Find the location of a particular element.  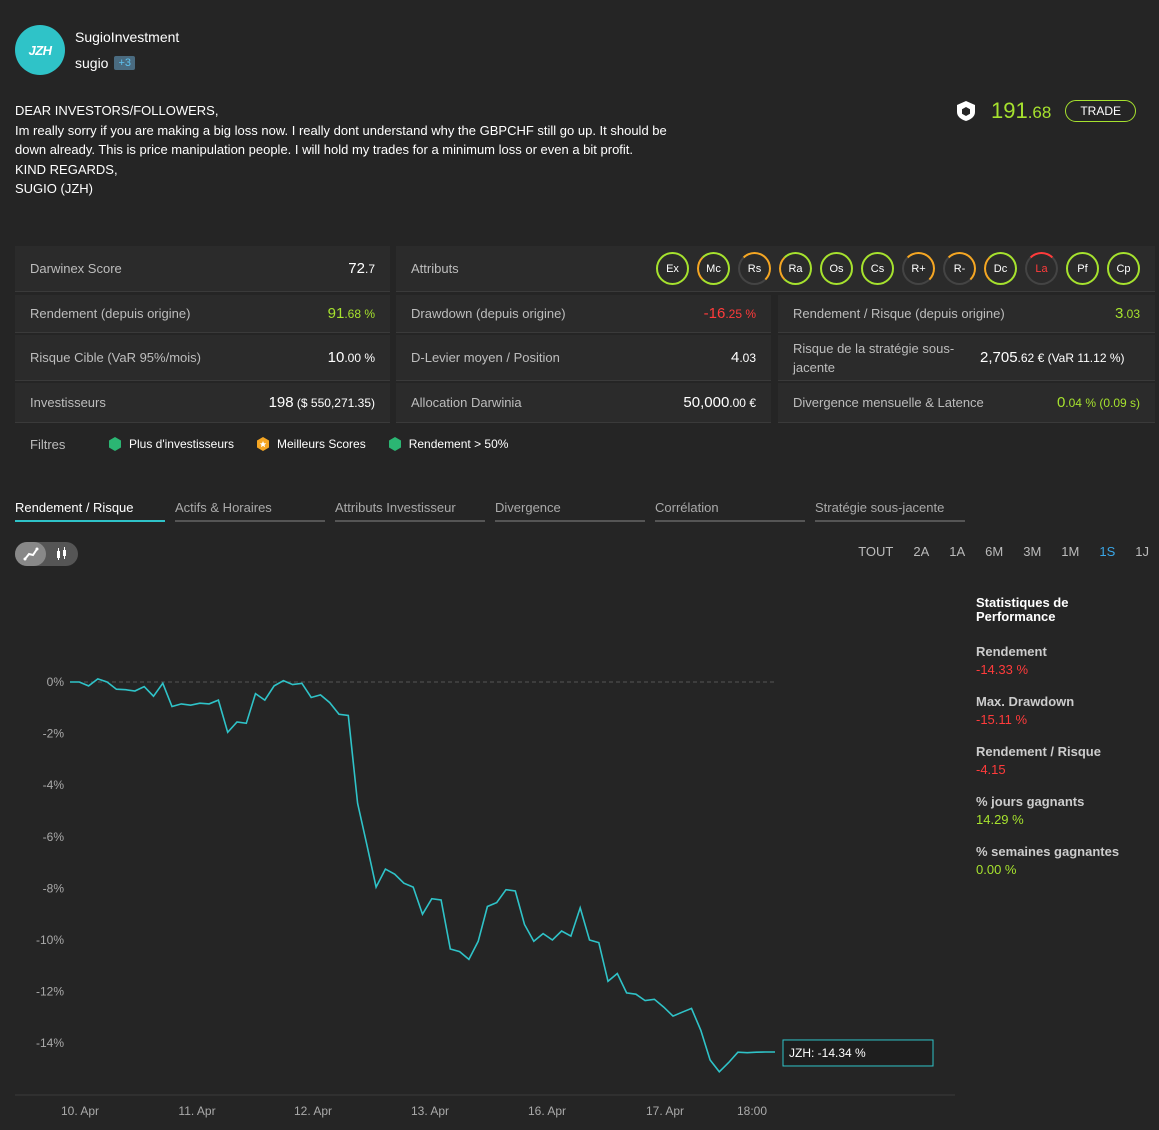

tab-assets: Actifs & Horaires is located at coordinates (250, 511).